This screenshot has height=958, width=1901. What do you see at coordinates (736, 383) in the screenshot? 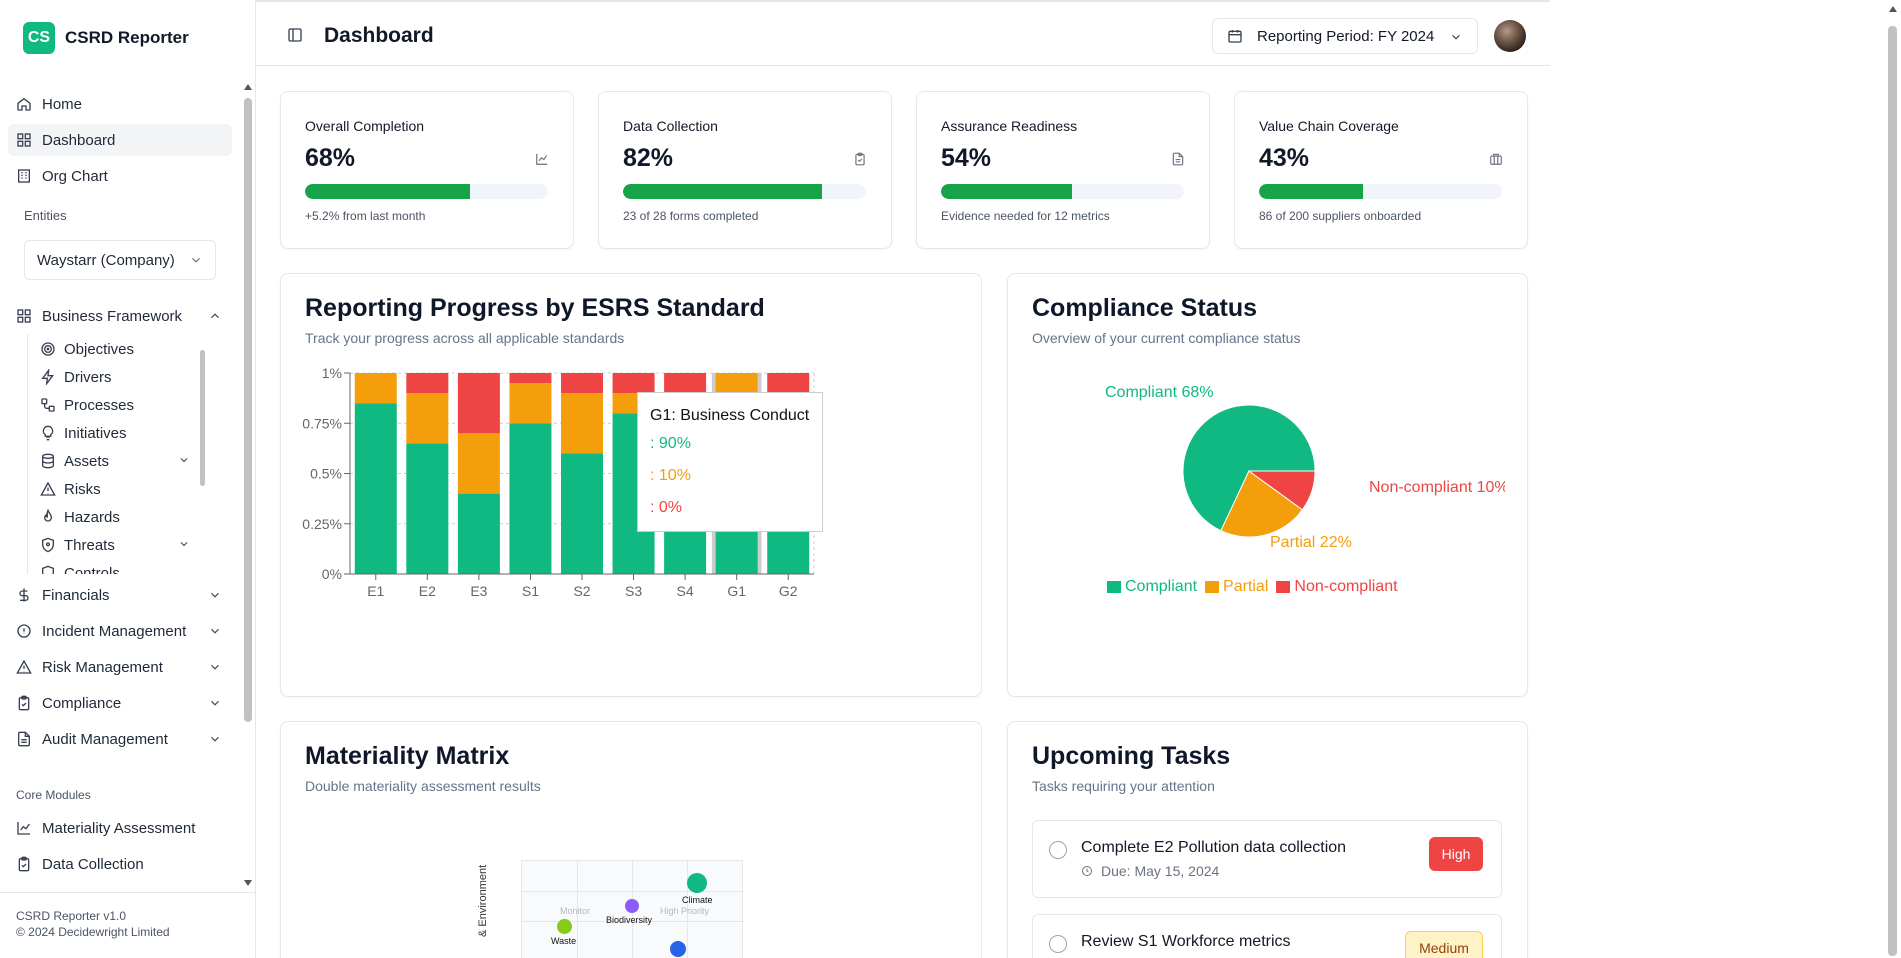
I see `bar-segment-G1` at bounding box center [736, 383].